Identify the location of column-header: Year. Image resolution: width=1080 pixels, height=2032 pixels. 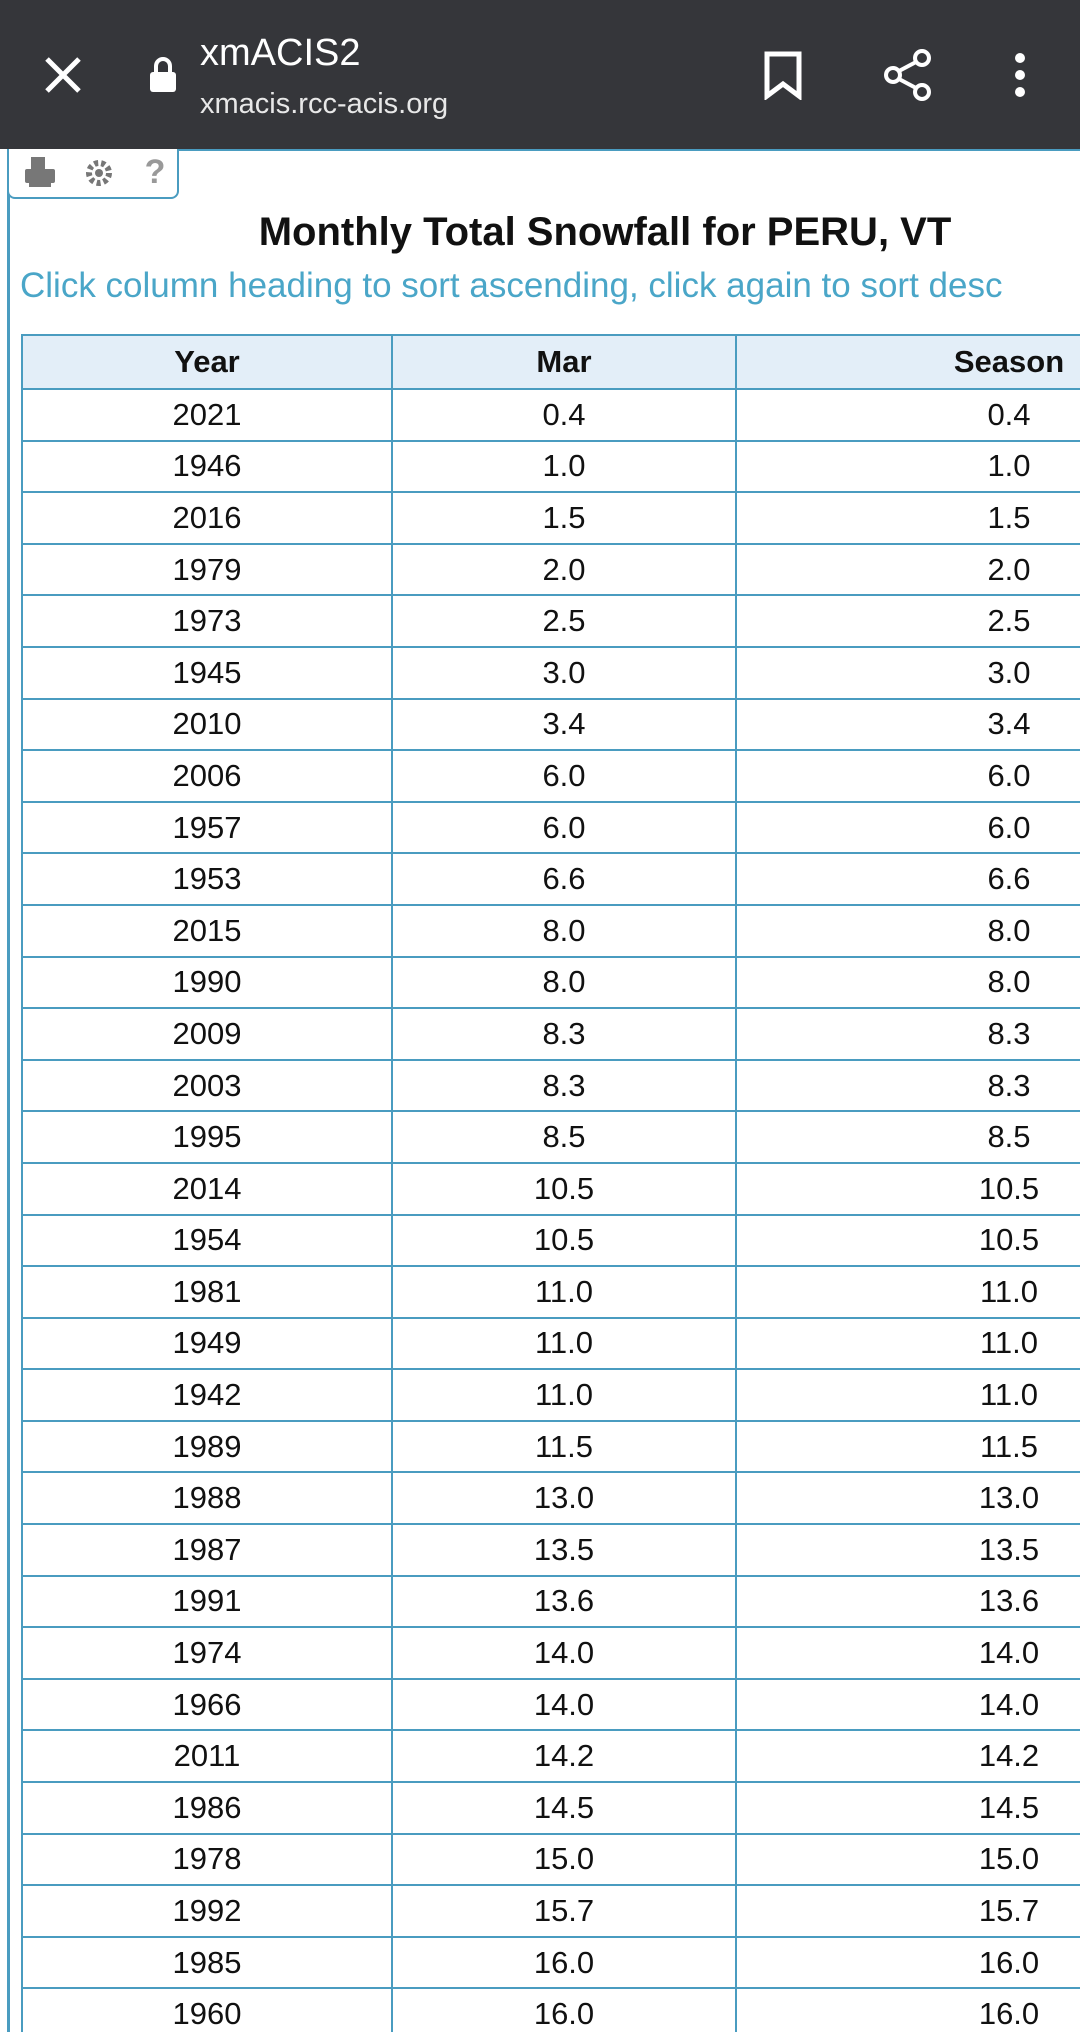
(207, 362).